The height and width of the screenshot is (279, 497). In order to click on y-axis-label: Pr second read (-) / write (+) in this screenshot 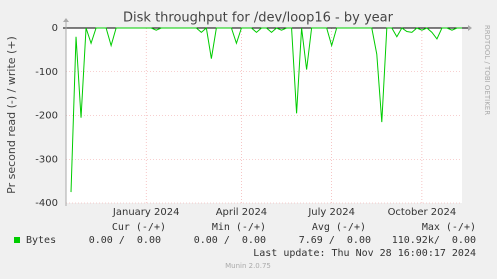, I will do `click(11, 115)`.